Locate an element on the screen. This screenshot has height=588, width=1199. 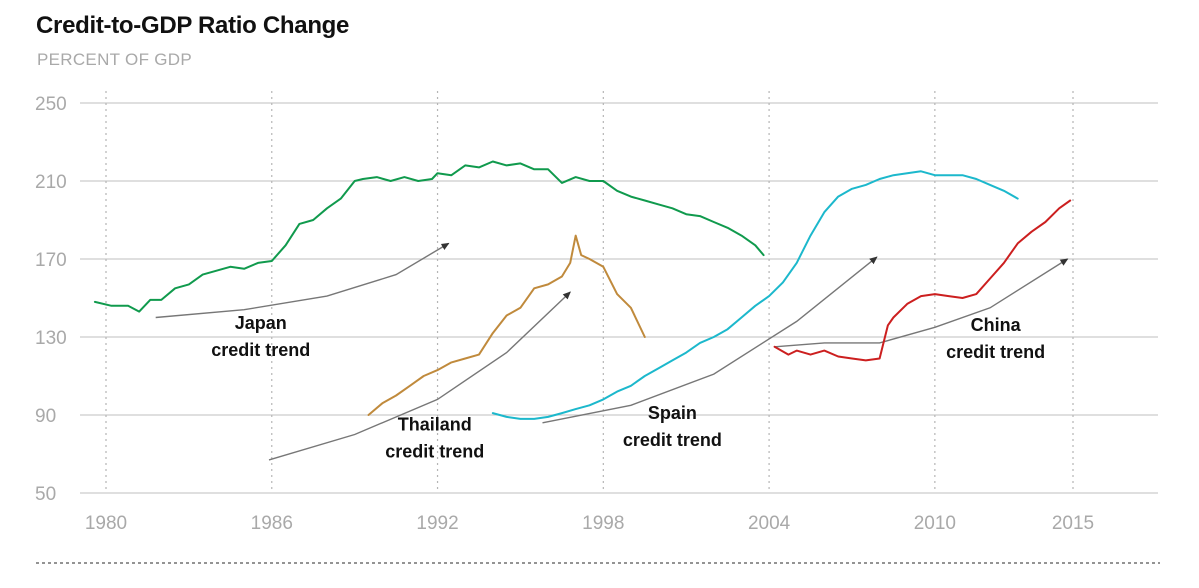
y-tick-label: 210 is located at coordinates (51, 182).